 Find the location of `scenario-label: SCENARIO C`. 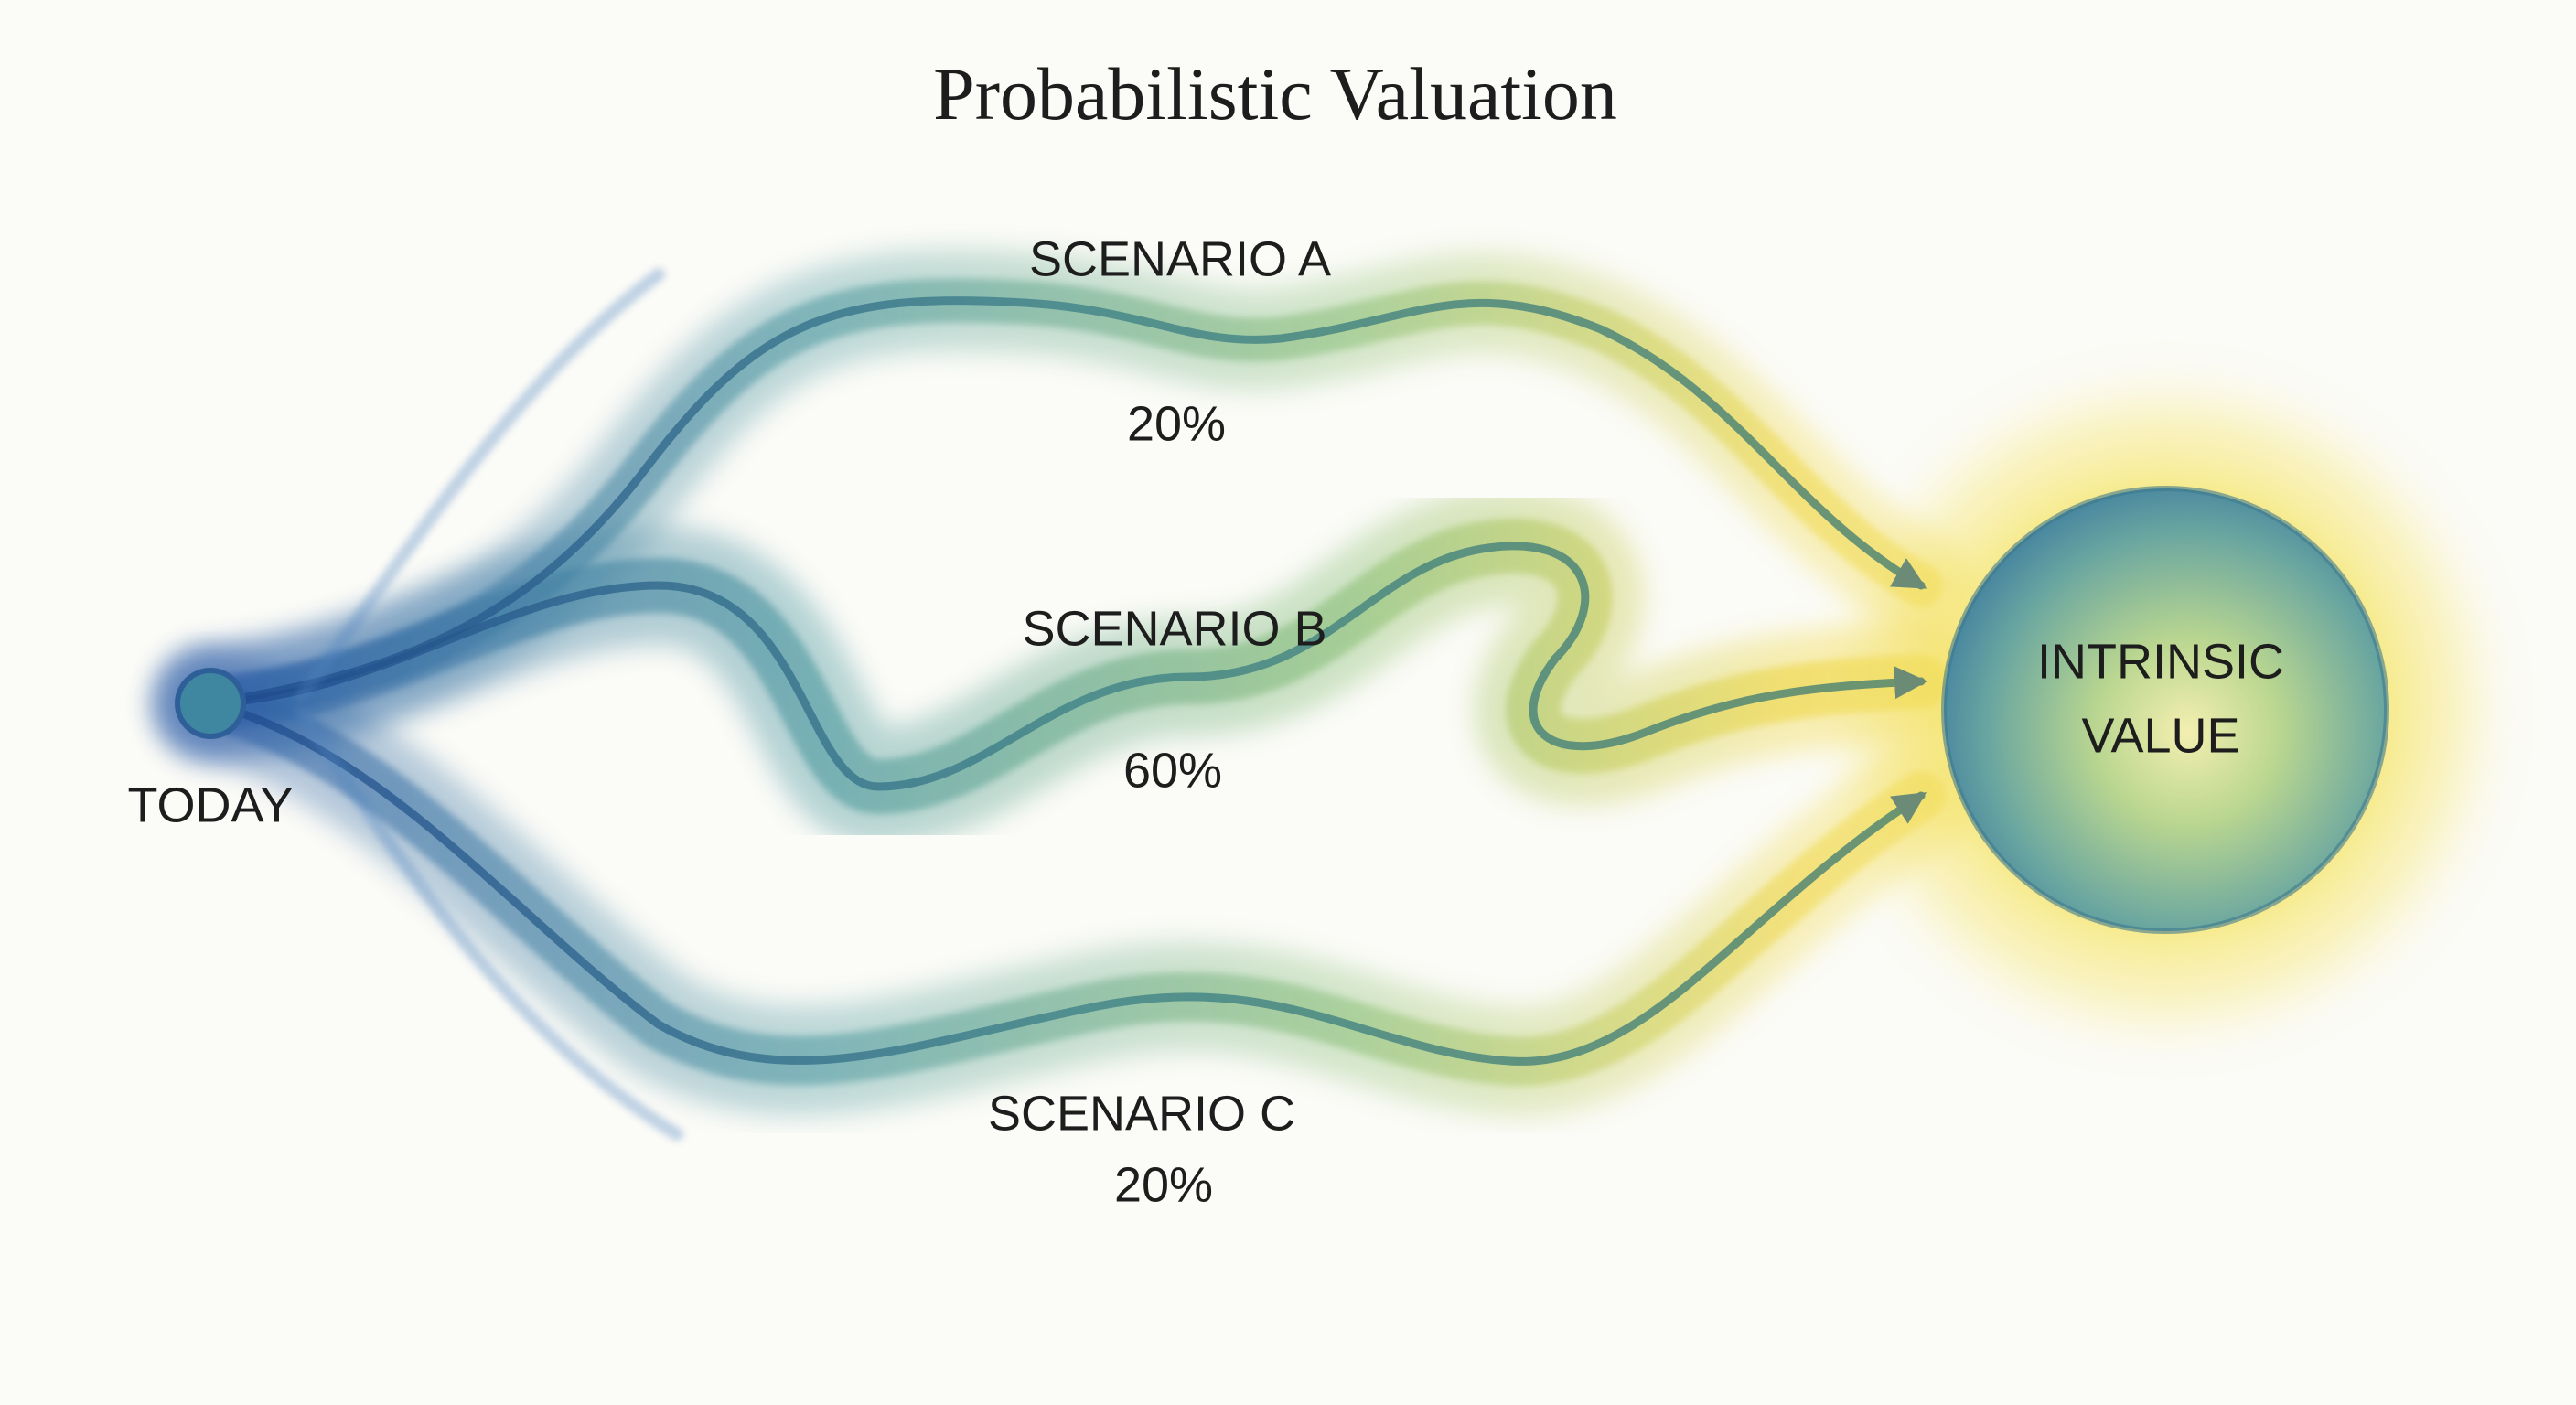

scenario-label: SCENARIO C is located at coordinates (1141, 1113).